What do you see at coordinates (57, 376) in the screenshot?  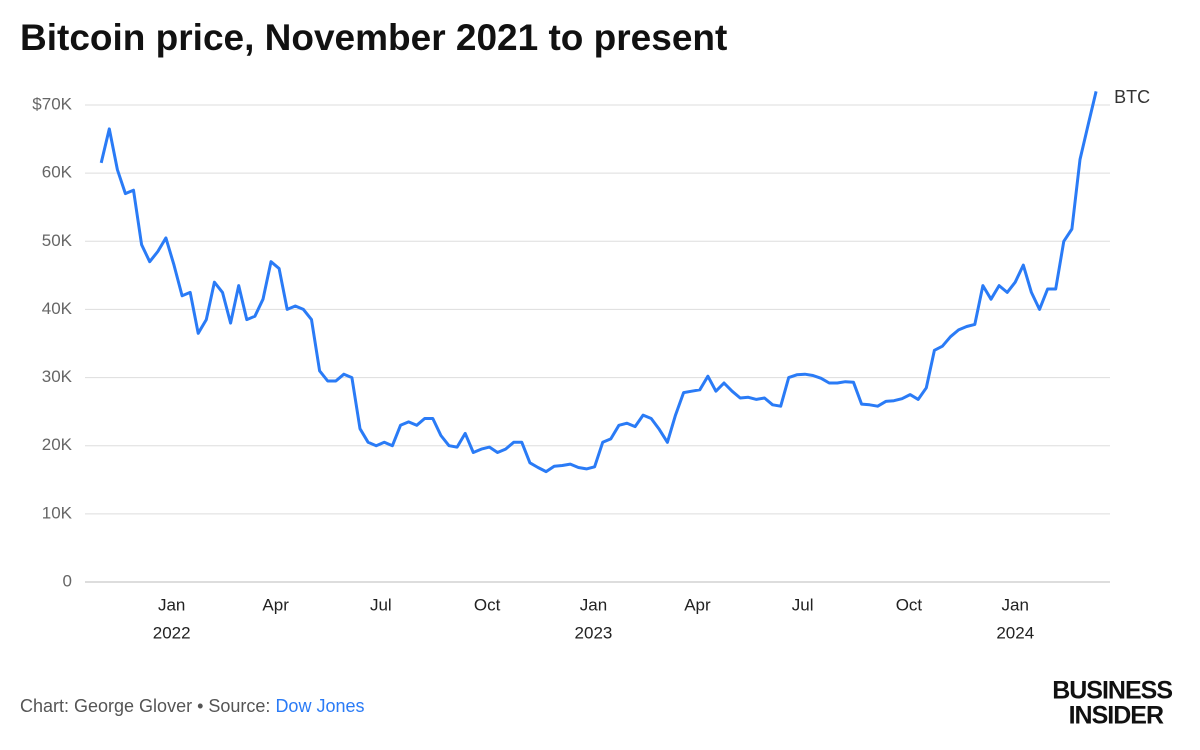 I see `y-tick-label: 30K` at bounding box center [57, 376].